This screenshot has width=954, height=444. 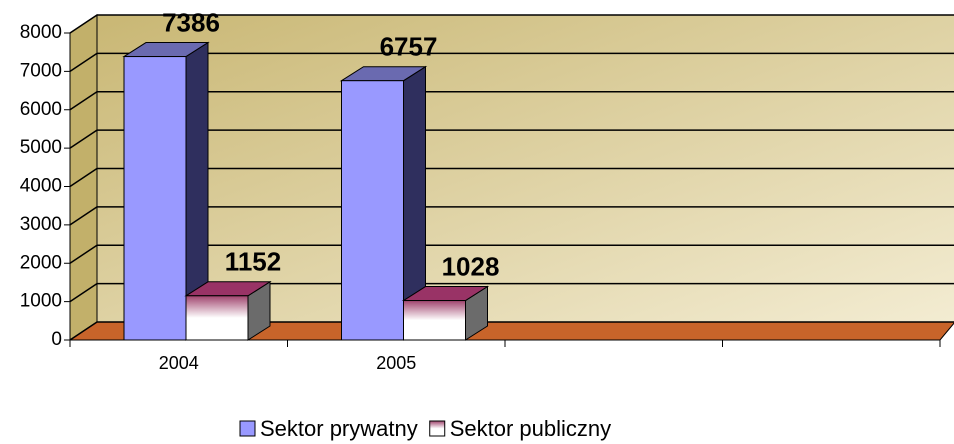 What do you see at coordinates (339, 428) in the screenshot?
I see `legend-label: Sektor prywatny` at bounding box center [339, 428].